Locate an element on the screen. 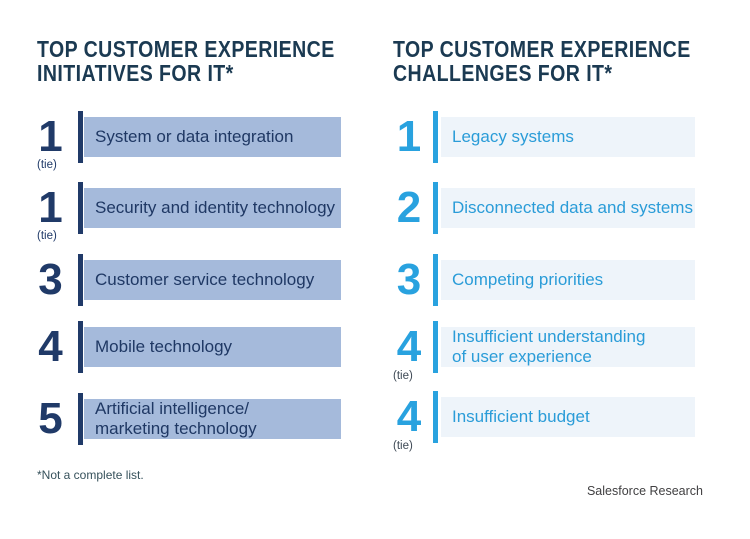 This screenshot has width=750, height=539. title-line2: INITIATIVES FOR IT* is located at coordinates (135, 73).